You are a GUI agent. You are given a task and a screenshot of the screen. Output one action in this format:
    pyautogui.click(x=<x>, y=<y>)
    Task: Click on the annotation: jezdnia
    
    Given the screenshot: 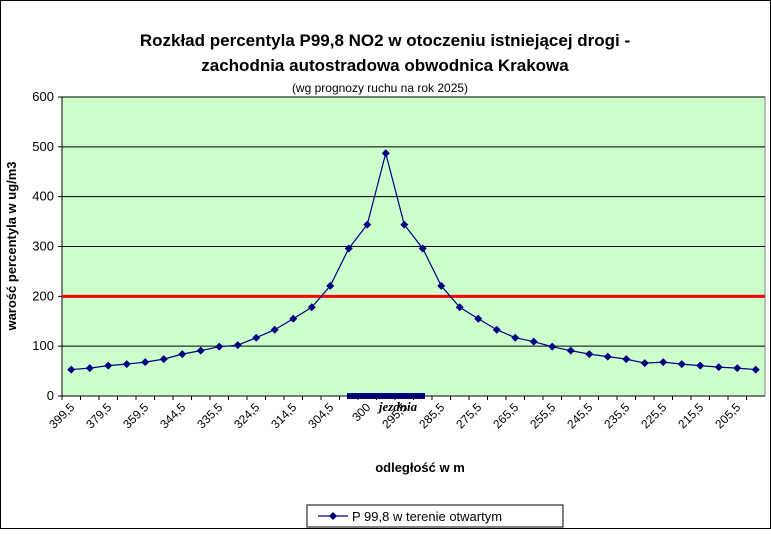 What is the action you would take?
    pyautogui.click(x=397, y=406)
    